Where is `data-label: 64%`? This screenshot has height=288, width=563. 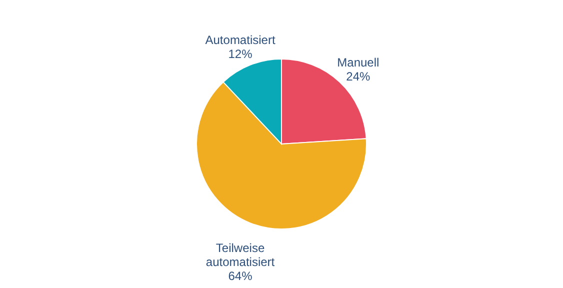
data-label: 64% is located at coordinates (240, 276).